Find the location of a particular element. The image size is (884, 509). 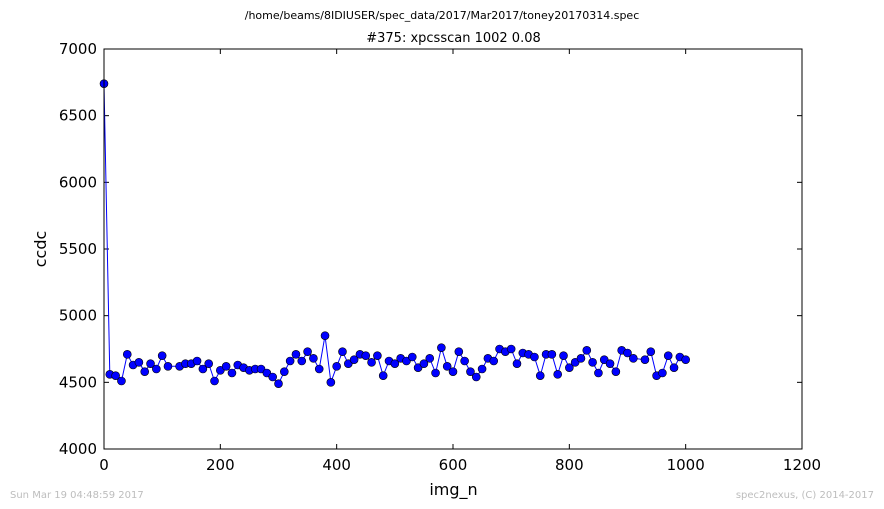

footer-credit: spec2nexus, (C) 2014-2017 is located at coordinates (805, 495).